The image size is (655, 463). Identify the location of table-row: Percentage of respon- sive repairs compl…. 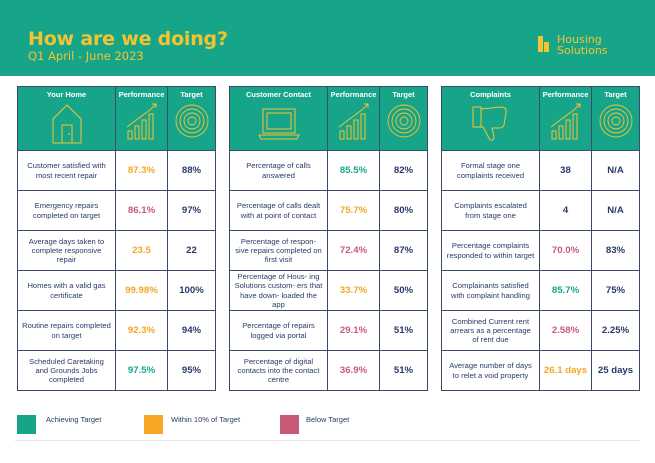
(328, 250).